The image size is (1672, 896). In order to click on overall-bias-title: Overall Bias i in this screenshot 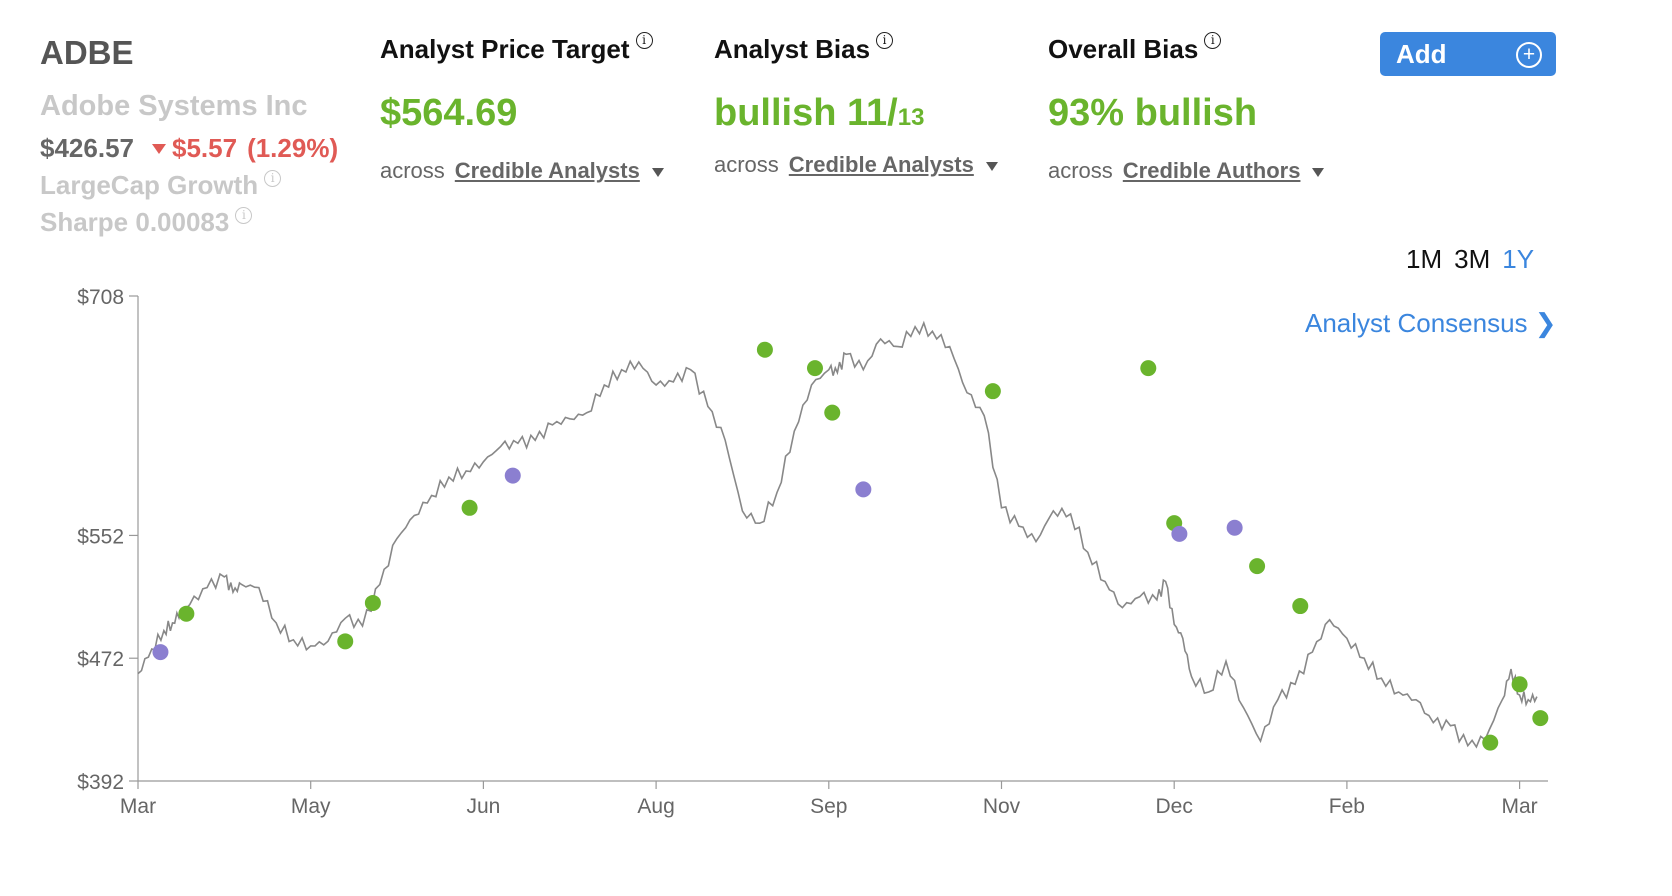, I will do `click(1135, 48)`.